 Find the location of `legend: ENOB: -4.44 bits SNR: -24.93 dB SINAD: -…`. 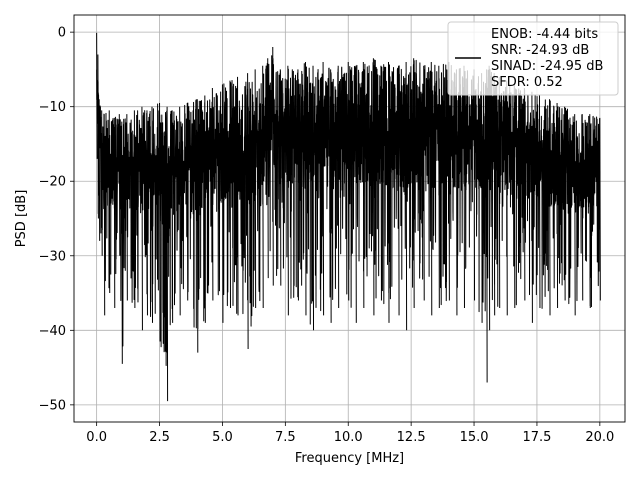

legend: ENOB: -4.44 bits SNR: -24.93 dB SINAD: -… is located at coordinates (533, 58).